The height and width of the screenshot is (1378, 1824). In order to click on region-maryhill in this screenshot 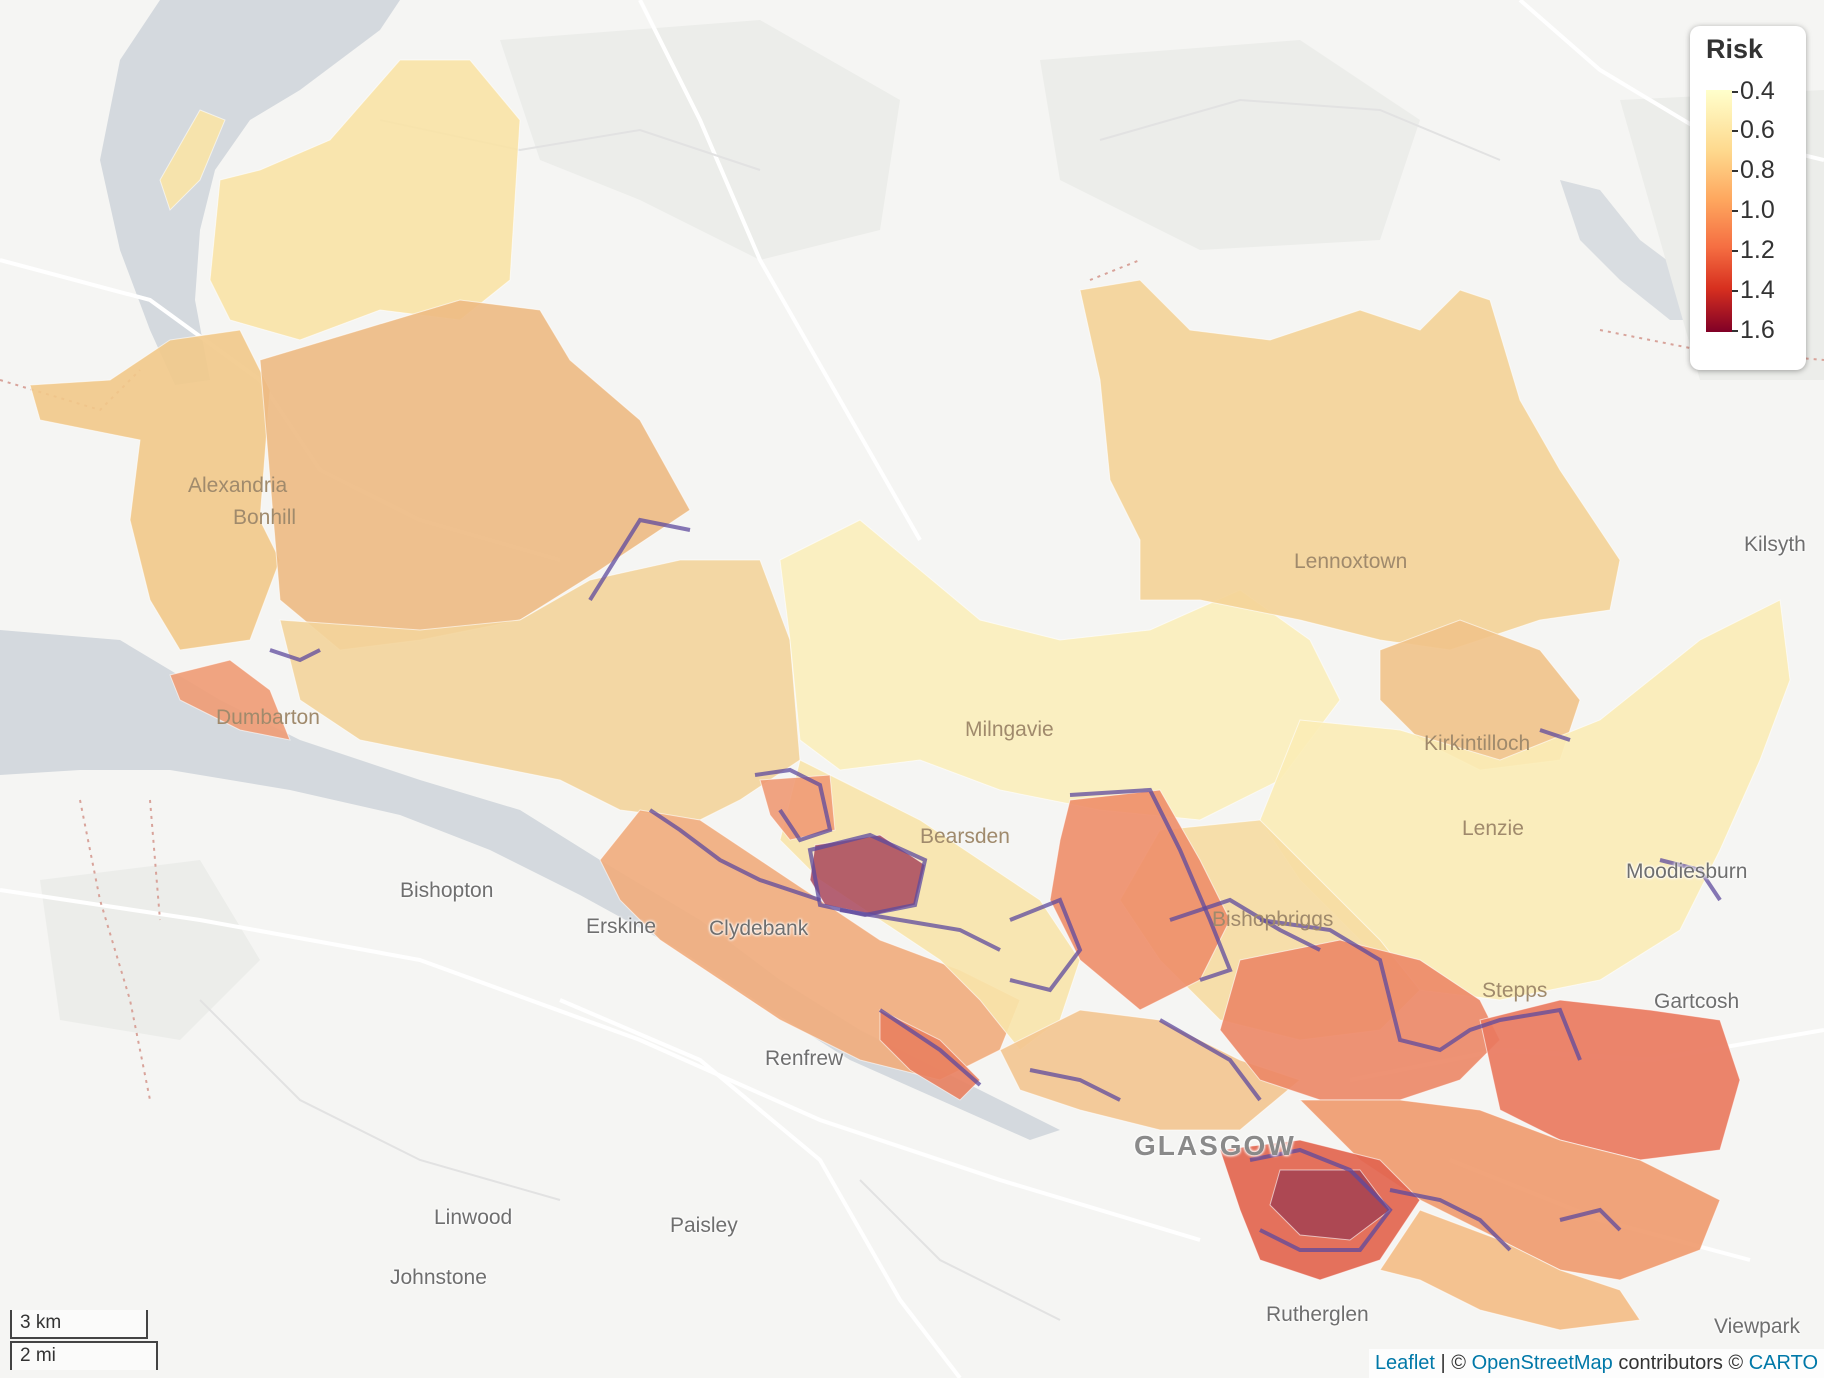, I will do `click(1140, 900)`.